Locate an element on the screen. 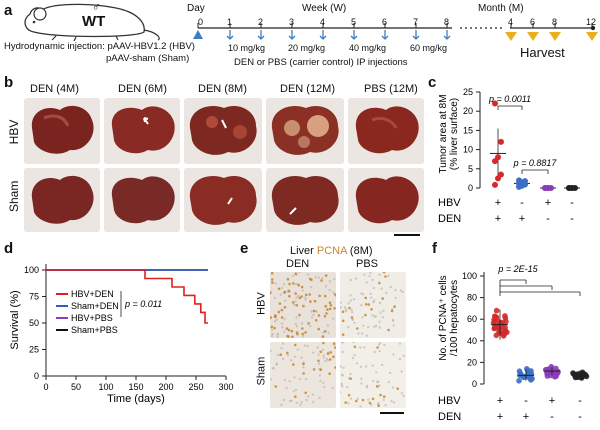 The width and height of the screenshot is (600, 430). p-value-2: p = 0.8817 is located at coordinates (535, 163).